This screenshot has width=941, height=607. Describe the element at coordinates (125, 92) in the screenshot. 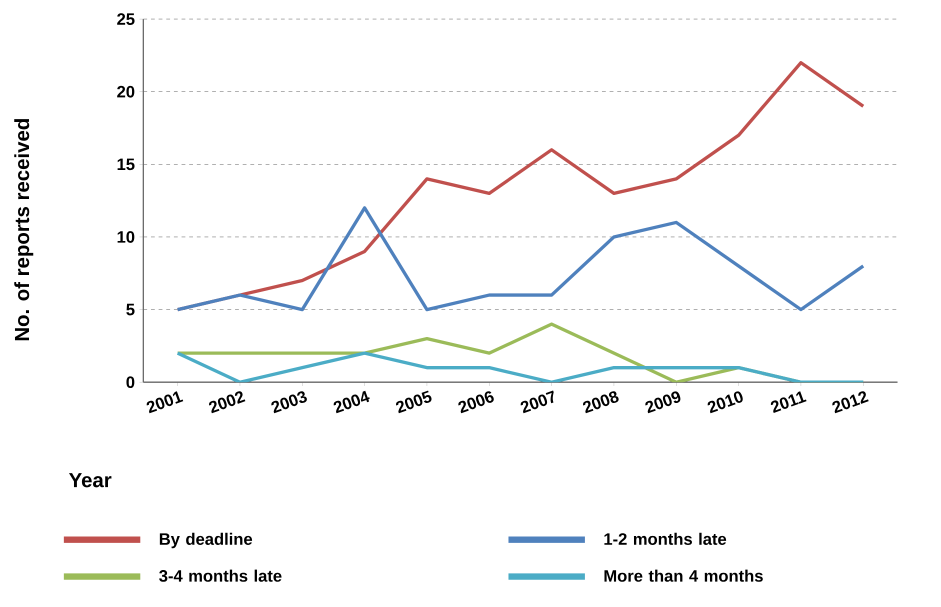

I see `y-tick-label: 20` at that location.